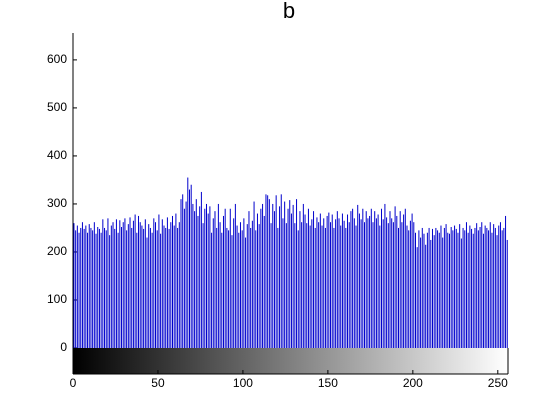  Describe the element at coordinates (158, 383) in the screenshot. I see `x-tick-label: 50` at that location.